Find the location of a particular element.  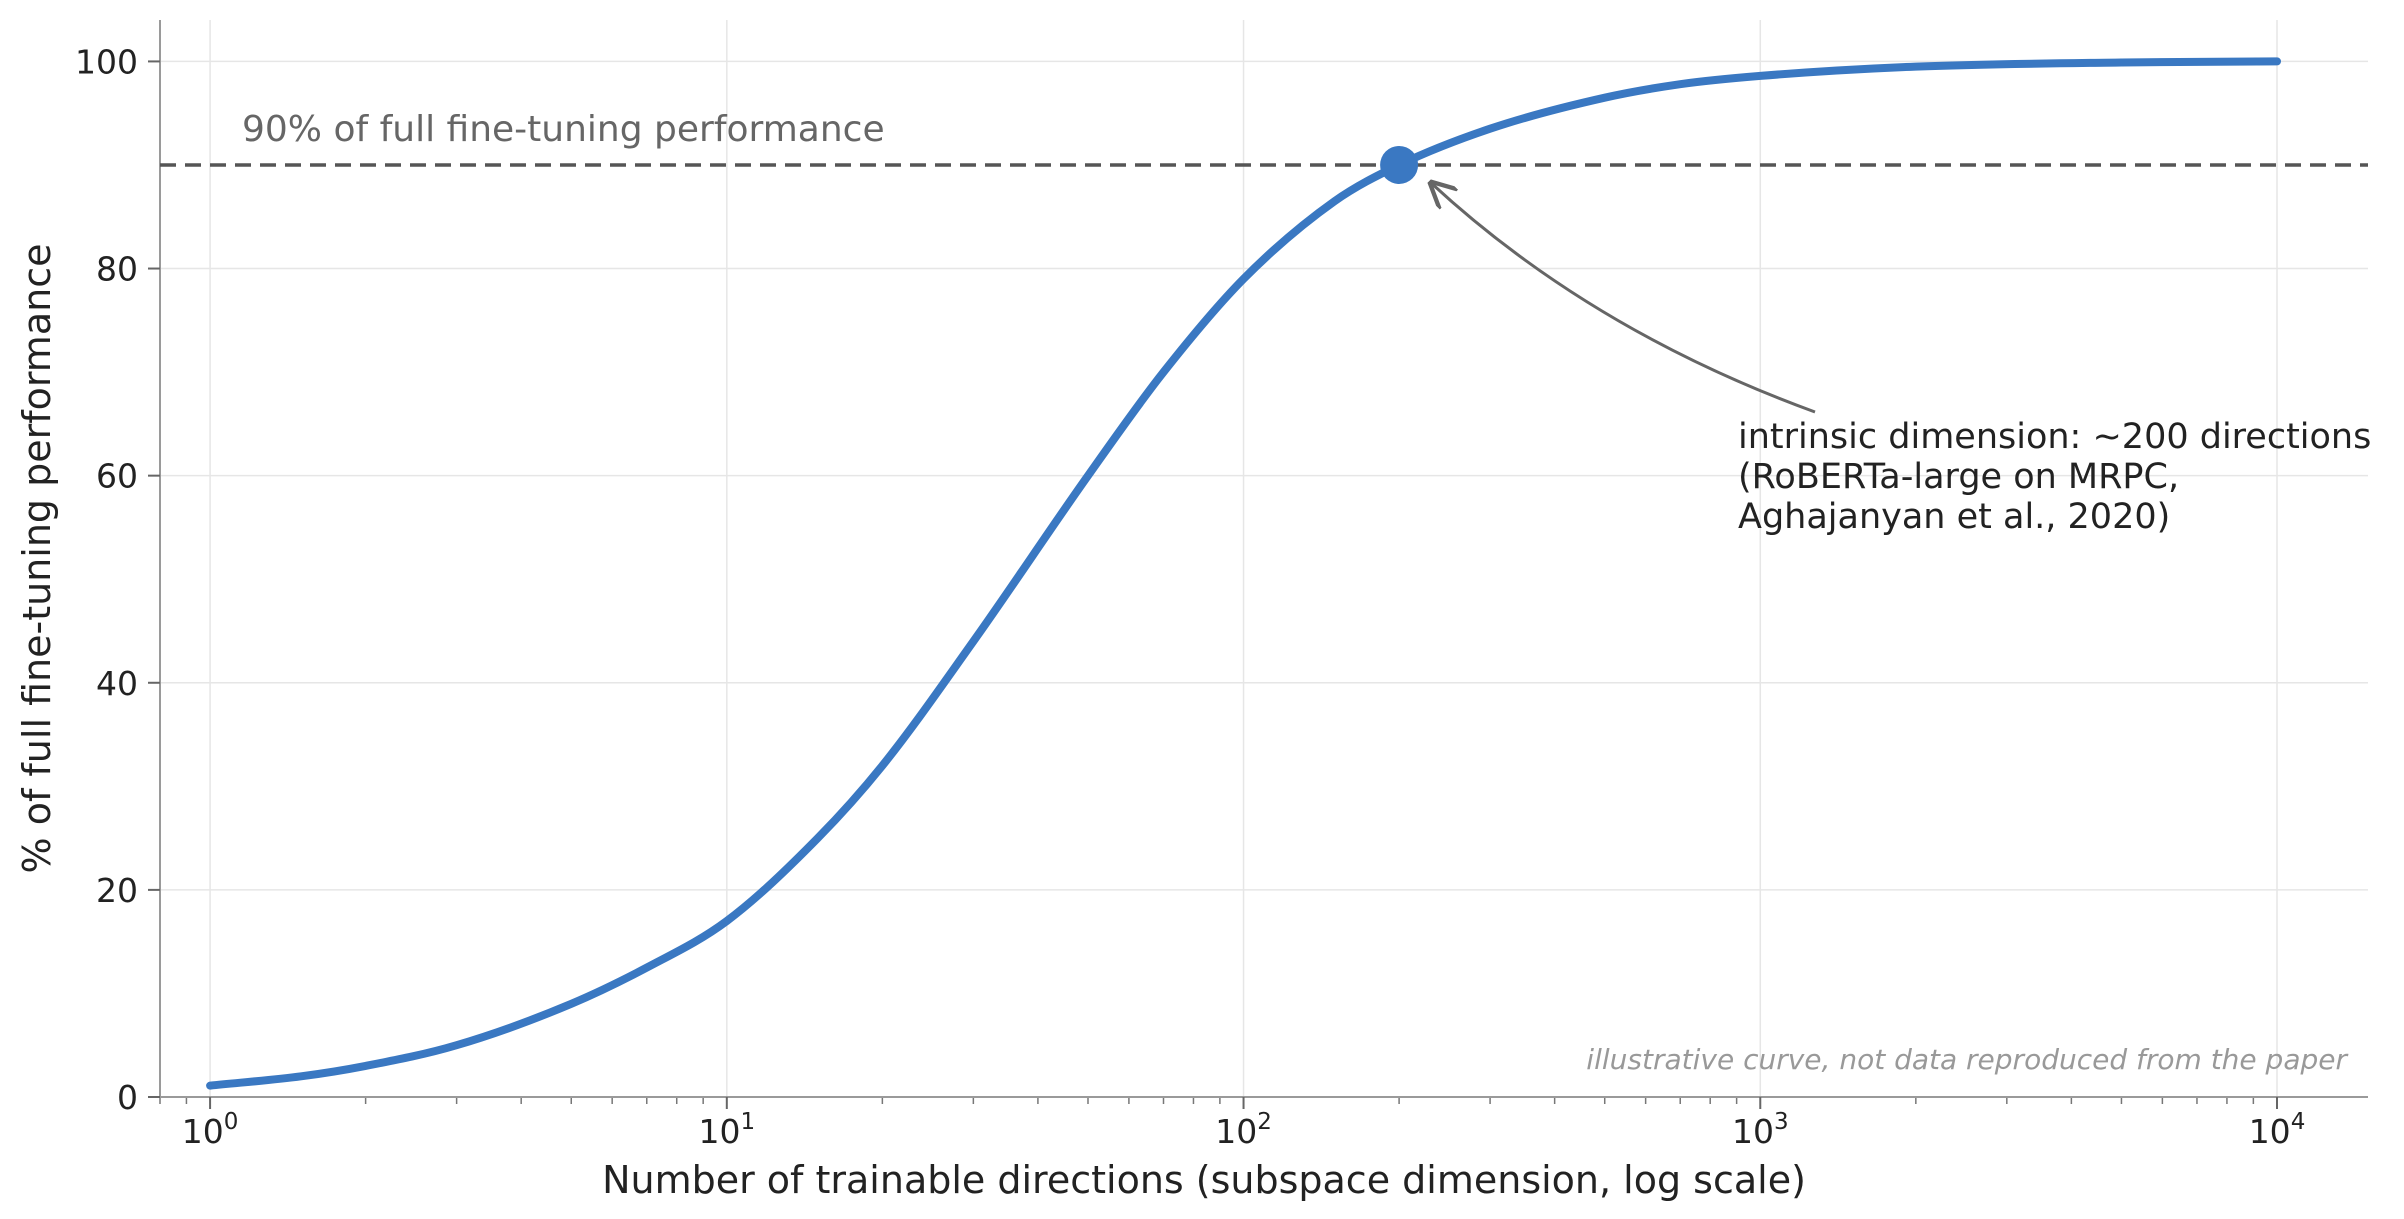

annotation-line: intrinsic dimension: ~200 directions is located at coordinates (2054, 437).